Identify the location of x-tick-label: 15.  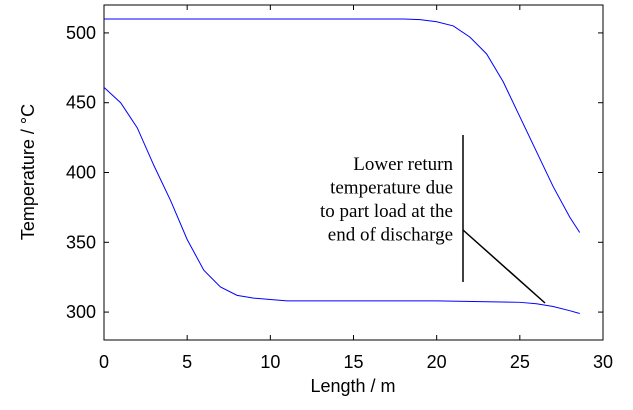
(353, 362).